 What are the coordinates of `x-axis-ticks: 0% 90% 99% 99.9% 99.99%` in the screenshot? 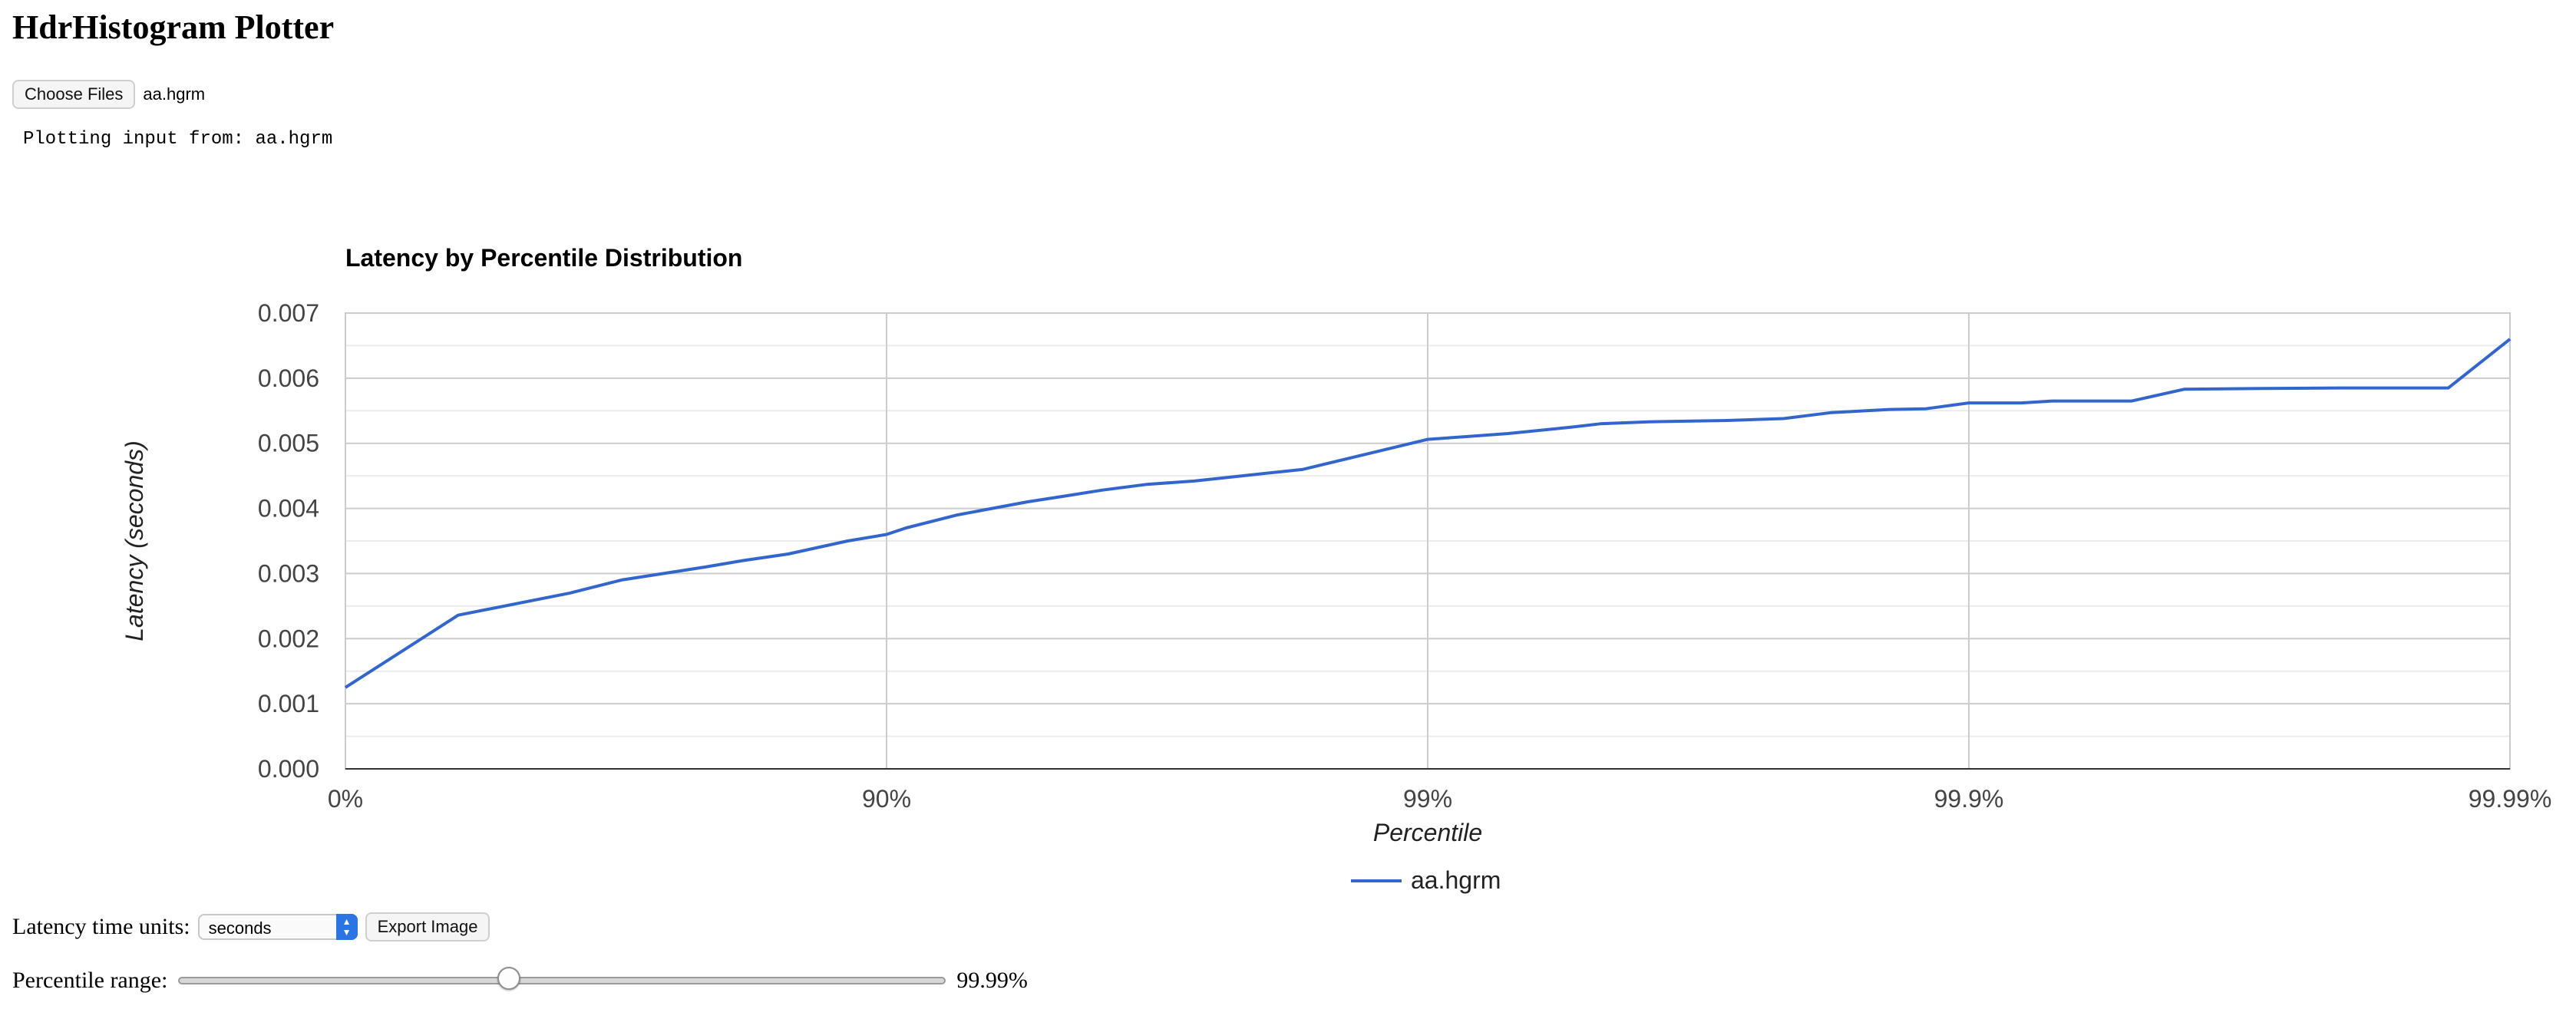 It's located at (1439, 799).